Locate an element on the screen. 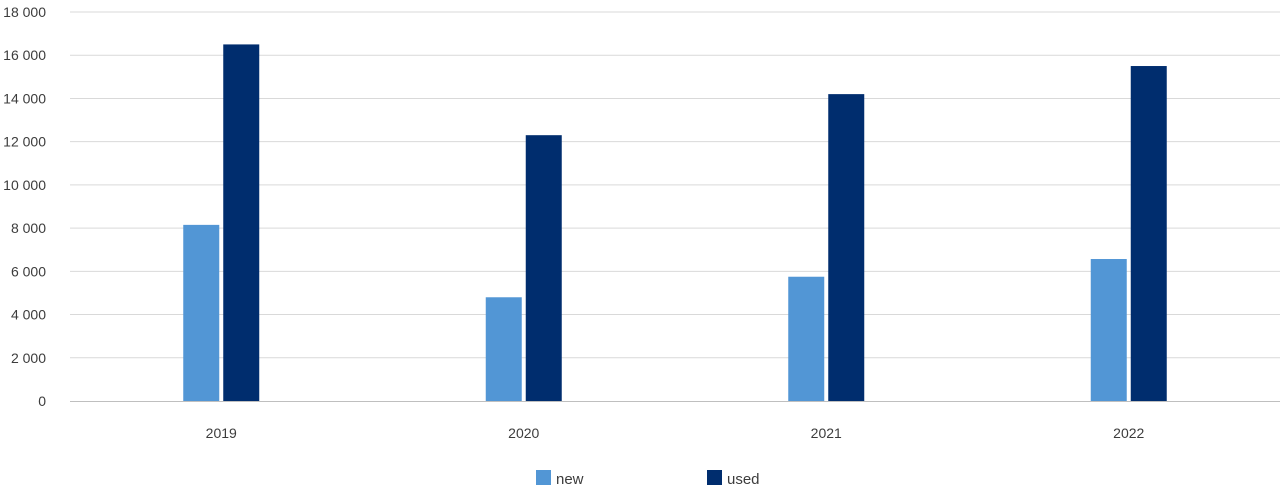  legend-label-used: used is located at coordinates (743, 479).